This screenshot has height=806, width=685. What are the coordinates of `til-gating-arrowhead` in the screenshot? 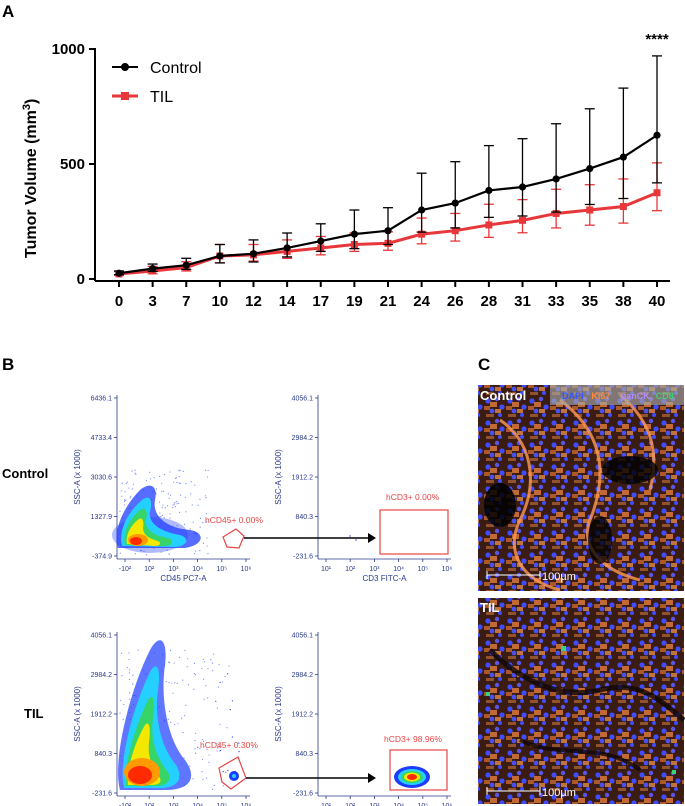 It's located at (372, 778).